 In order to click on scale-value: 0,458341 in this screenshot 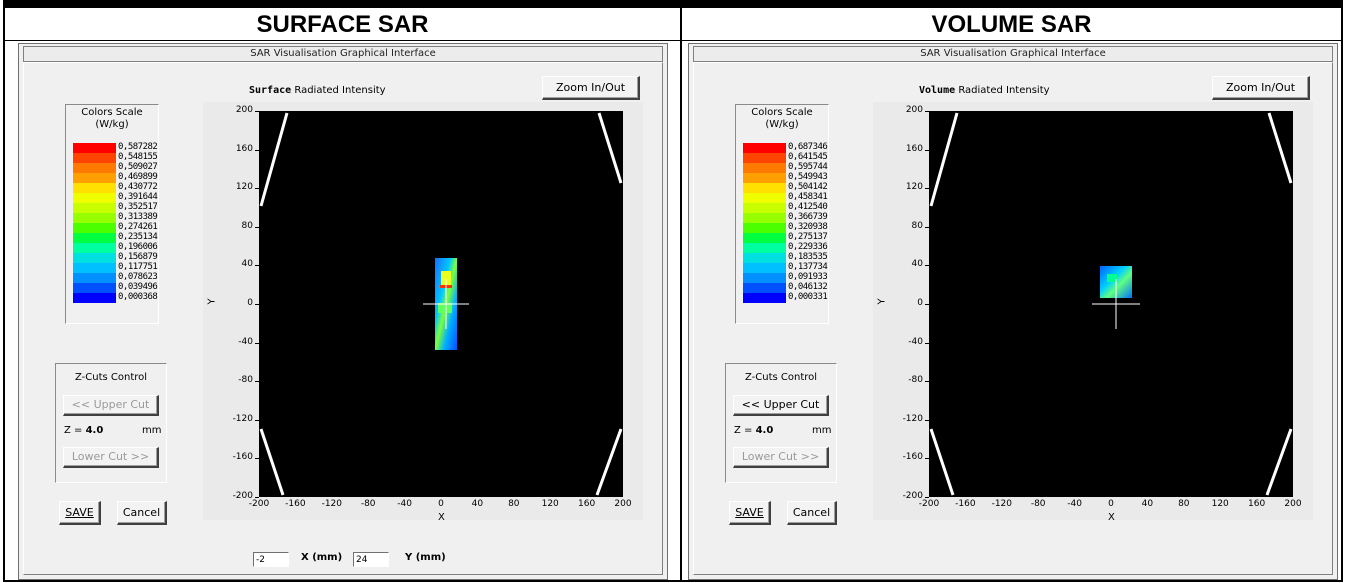, I will do `click(808, 197)`.